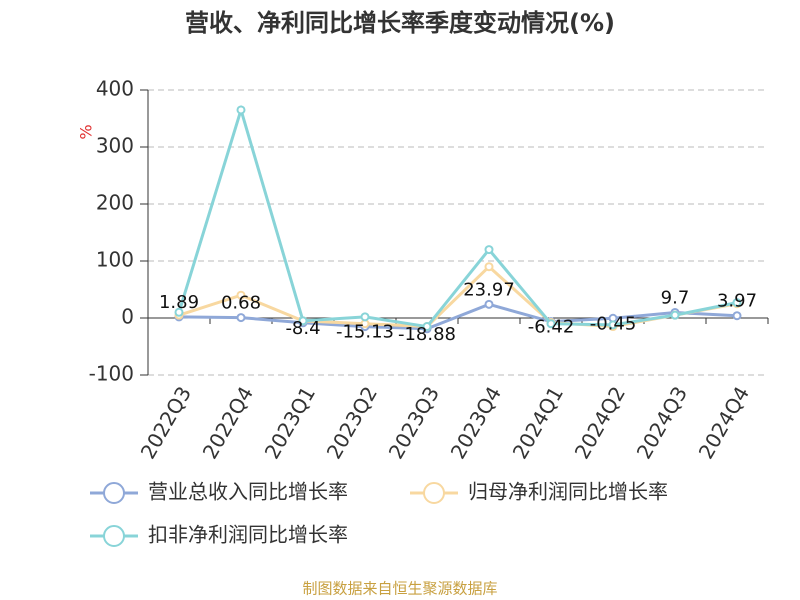  I want to click on x-tick-label: 2024Q1, so click(538, 422).